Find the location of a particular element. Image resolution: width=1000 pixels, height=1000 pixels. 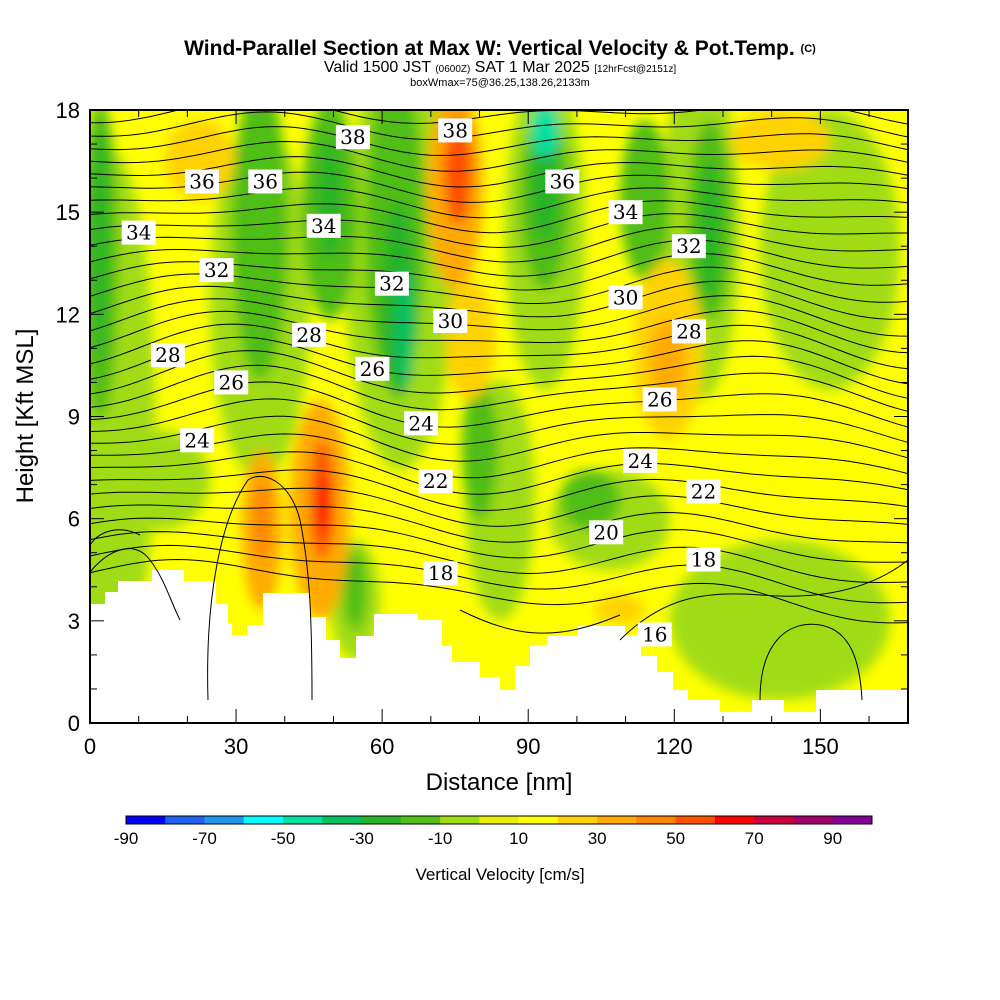

isentrope-label: 16 is located at coordinates (654, 634).